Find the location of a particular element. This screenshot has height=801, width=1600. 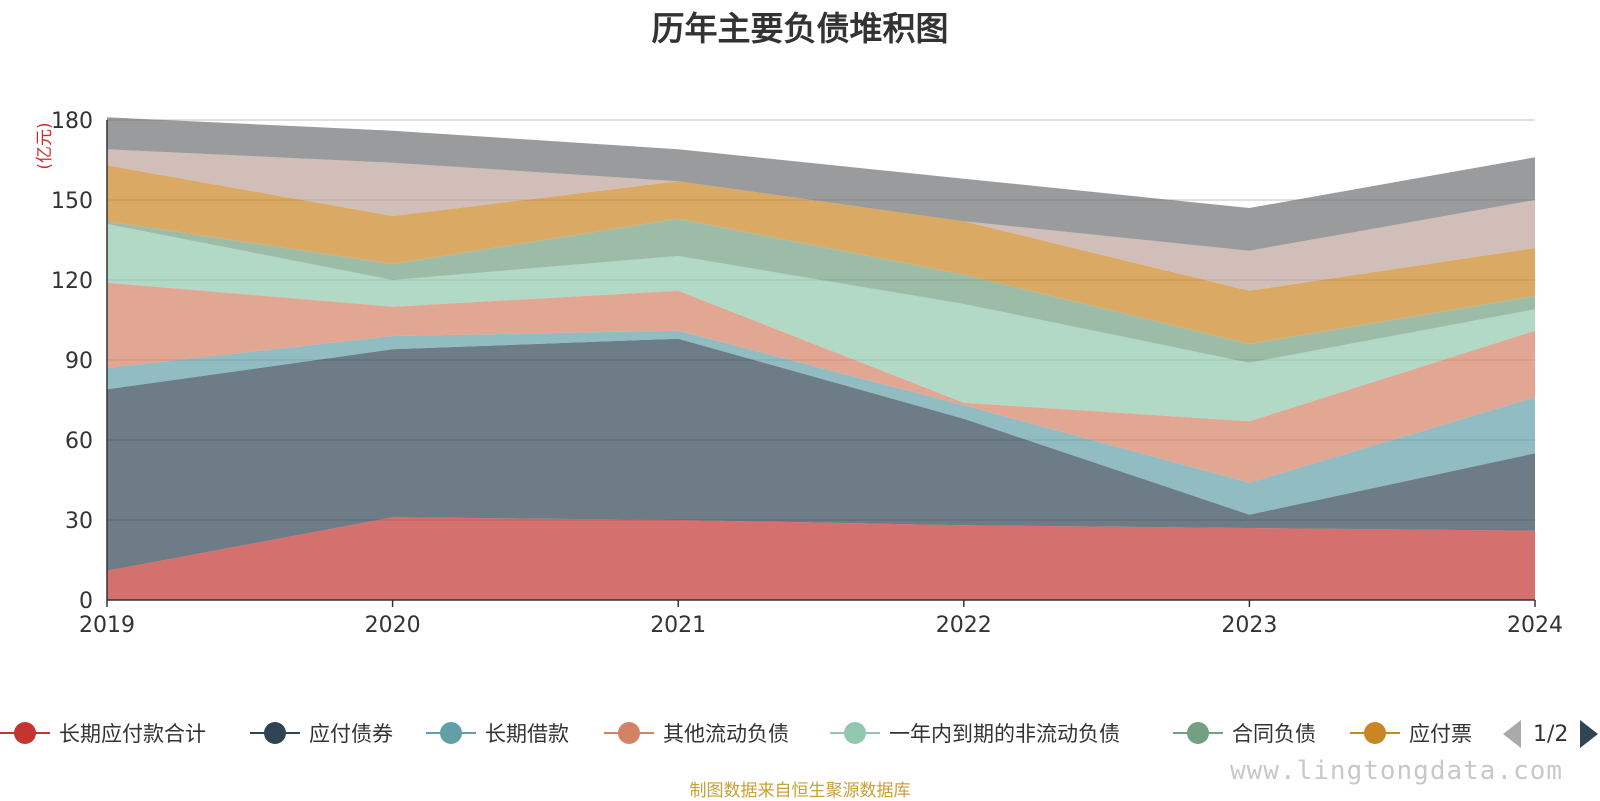

y-axis-unit: (亿元) is located at coordinates (45, 145).